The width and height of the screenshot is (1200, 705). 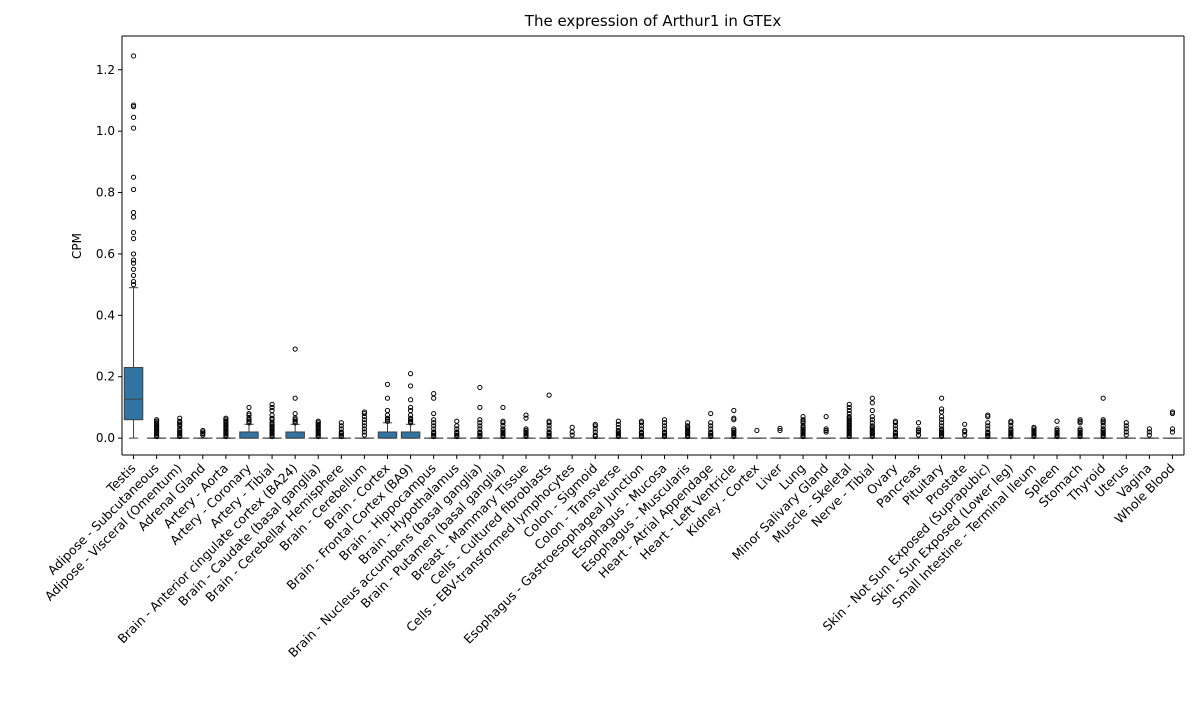 I want to click on y-tick-label: 0.6, so click(x=105, y=254).